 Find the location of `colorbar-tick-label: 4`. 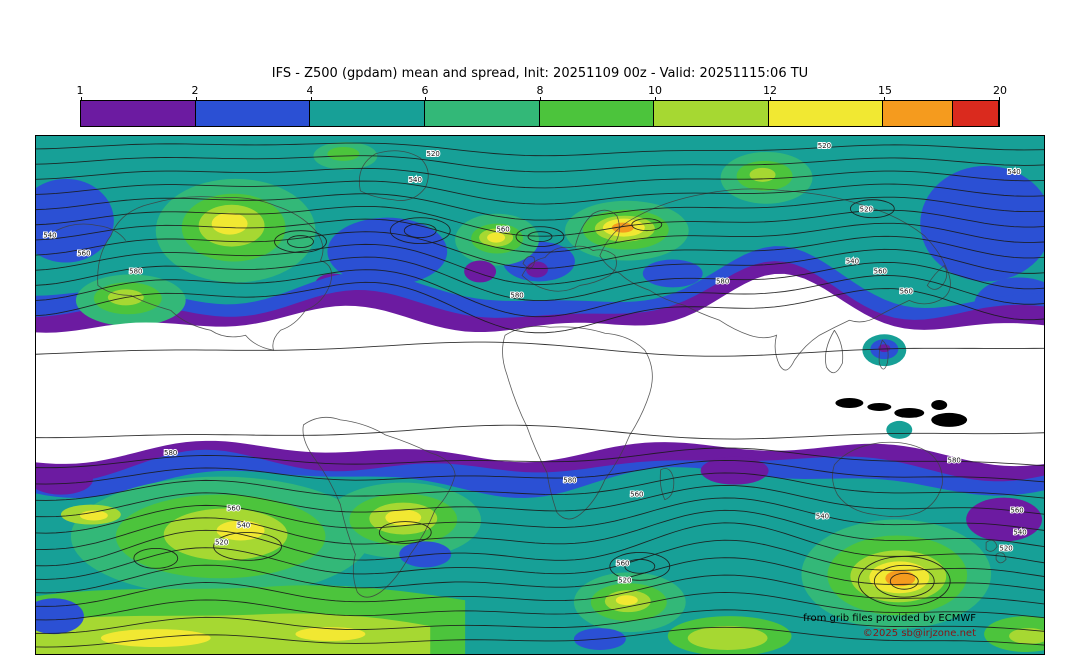

colorbar-tick-label: 4 is located at coordinates (310, 90).